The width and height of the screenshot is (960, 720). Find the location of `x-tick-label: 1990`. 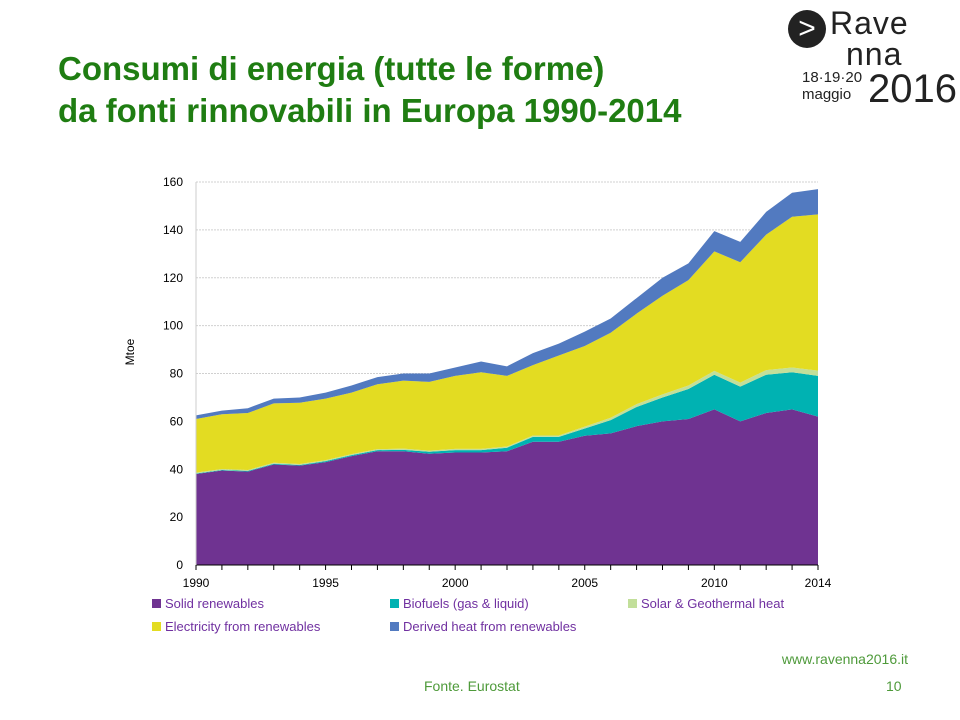

x-tick-label: 1990 is located at coordinates (196, 583).